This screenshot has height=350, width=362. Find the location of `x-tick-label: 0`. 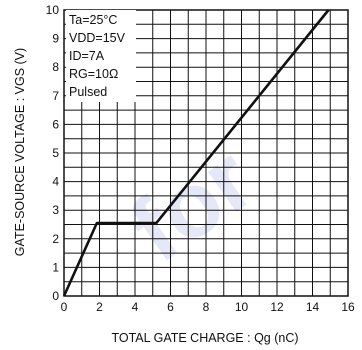

x-tick-label: 0 is located at coordinates (64, 307).